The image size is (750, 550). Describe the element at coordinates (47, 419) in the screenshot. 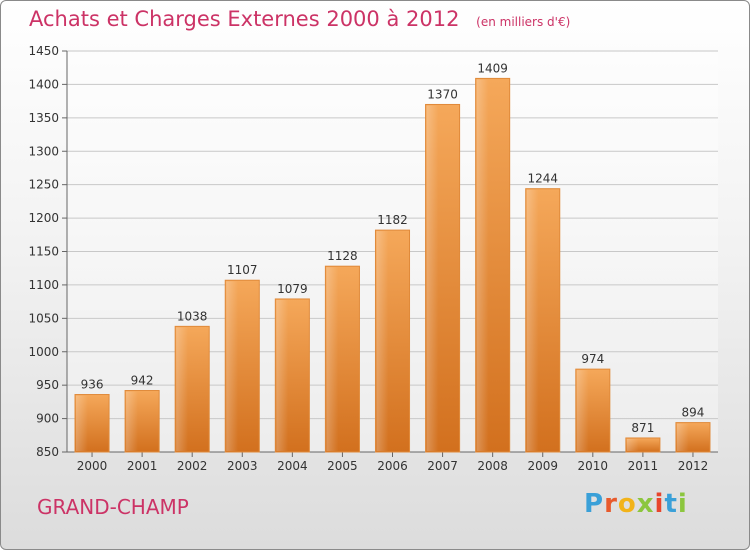

I see `y-tick-label: 900` at that location.